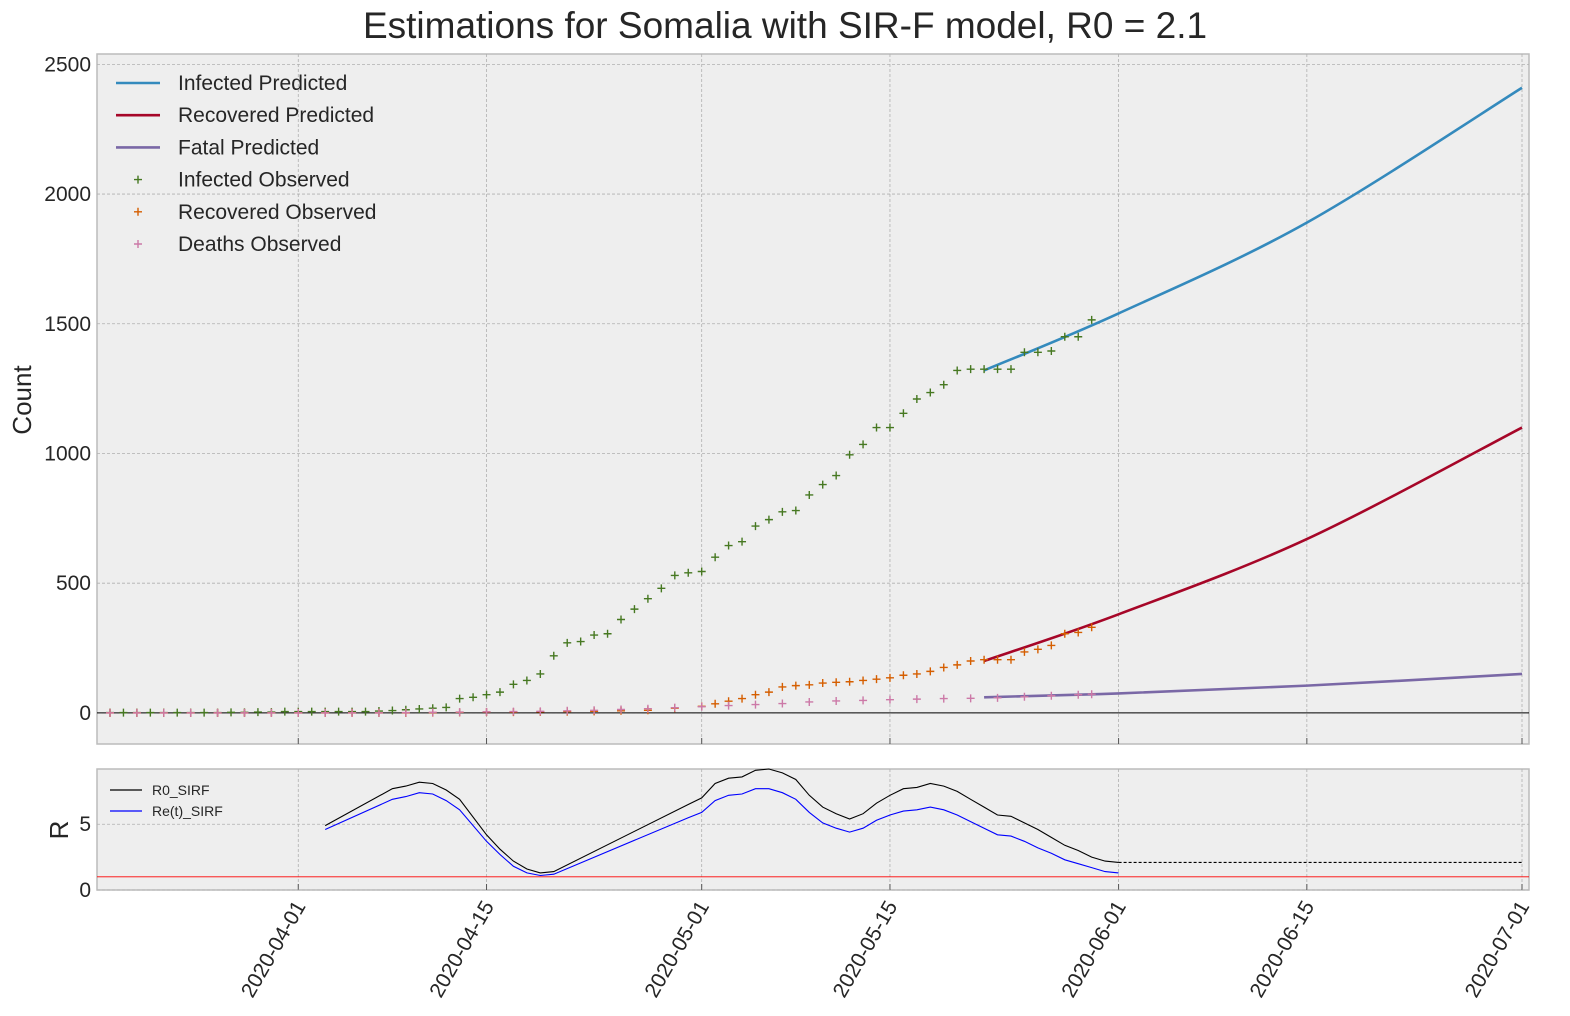 This screenshot has height=1016, width=1570. I want to click on r-y-axis: 05, so click(85, 857).